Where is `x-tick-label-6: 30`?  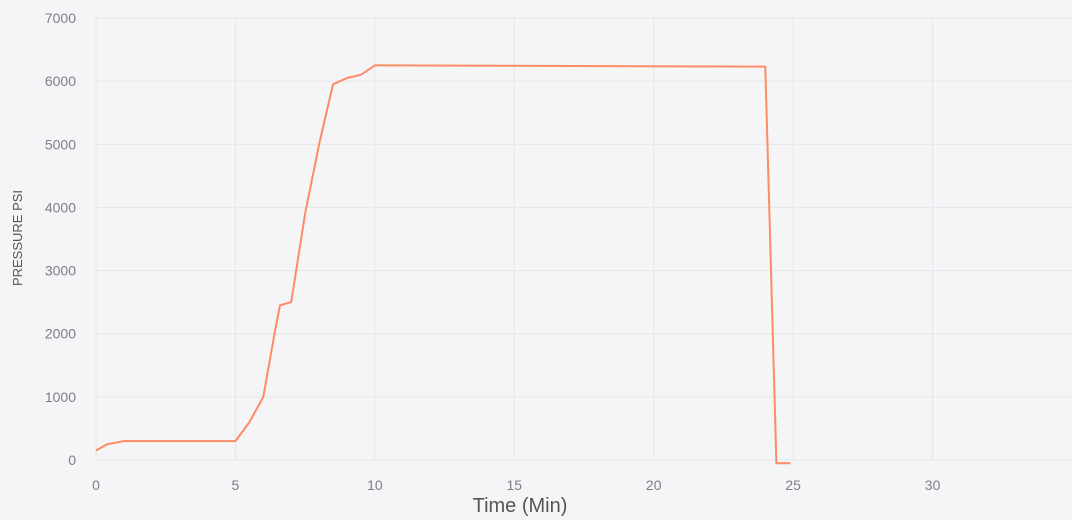
x-tick-label-6: 30 is located at coordinates (933, 485).